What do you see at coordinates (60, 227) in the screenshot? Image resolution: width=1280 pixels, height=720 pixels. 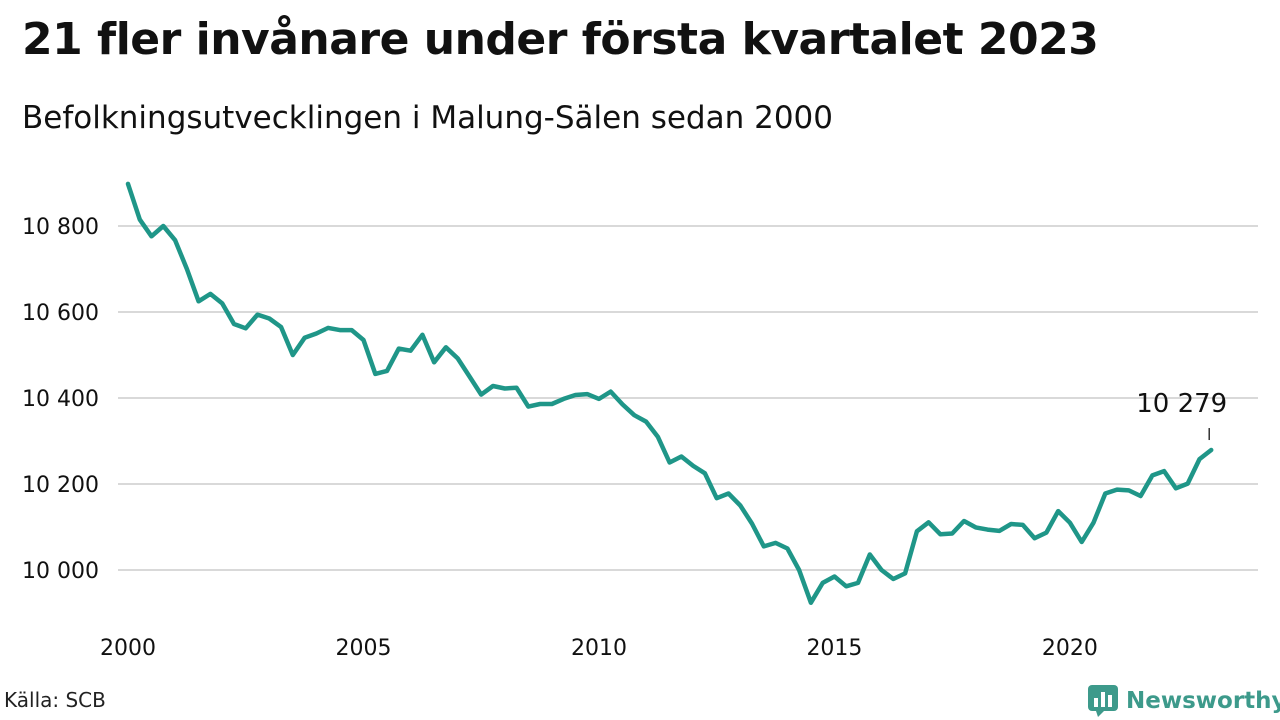 I see `y-tick-label: 10 800` at bounding box center [60, 227].